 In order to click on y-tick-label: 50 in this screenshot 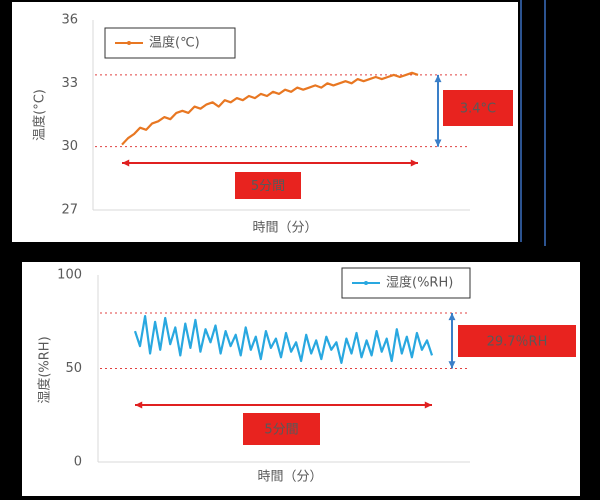, I will do `click(73, 368)`.